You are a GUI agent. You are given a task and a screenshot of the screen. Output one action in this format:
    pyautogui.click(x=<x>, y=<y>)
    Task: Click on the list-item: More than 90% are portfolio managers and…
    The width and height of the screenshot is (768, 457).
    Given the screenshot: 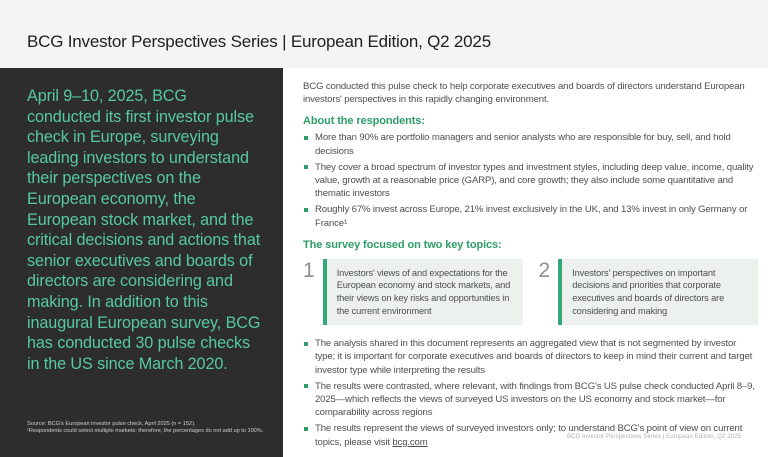 What is the action you would take?
    pyautogui.click(x=530, y=144)
    